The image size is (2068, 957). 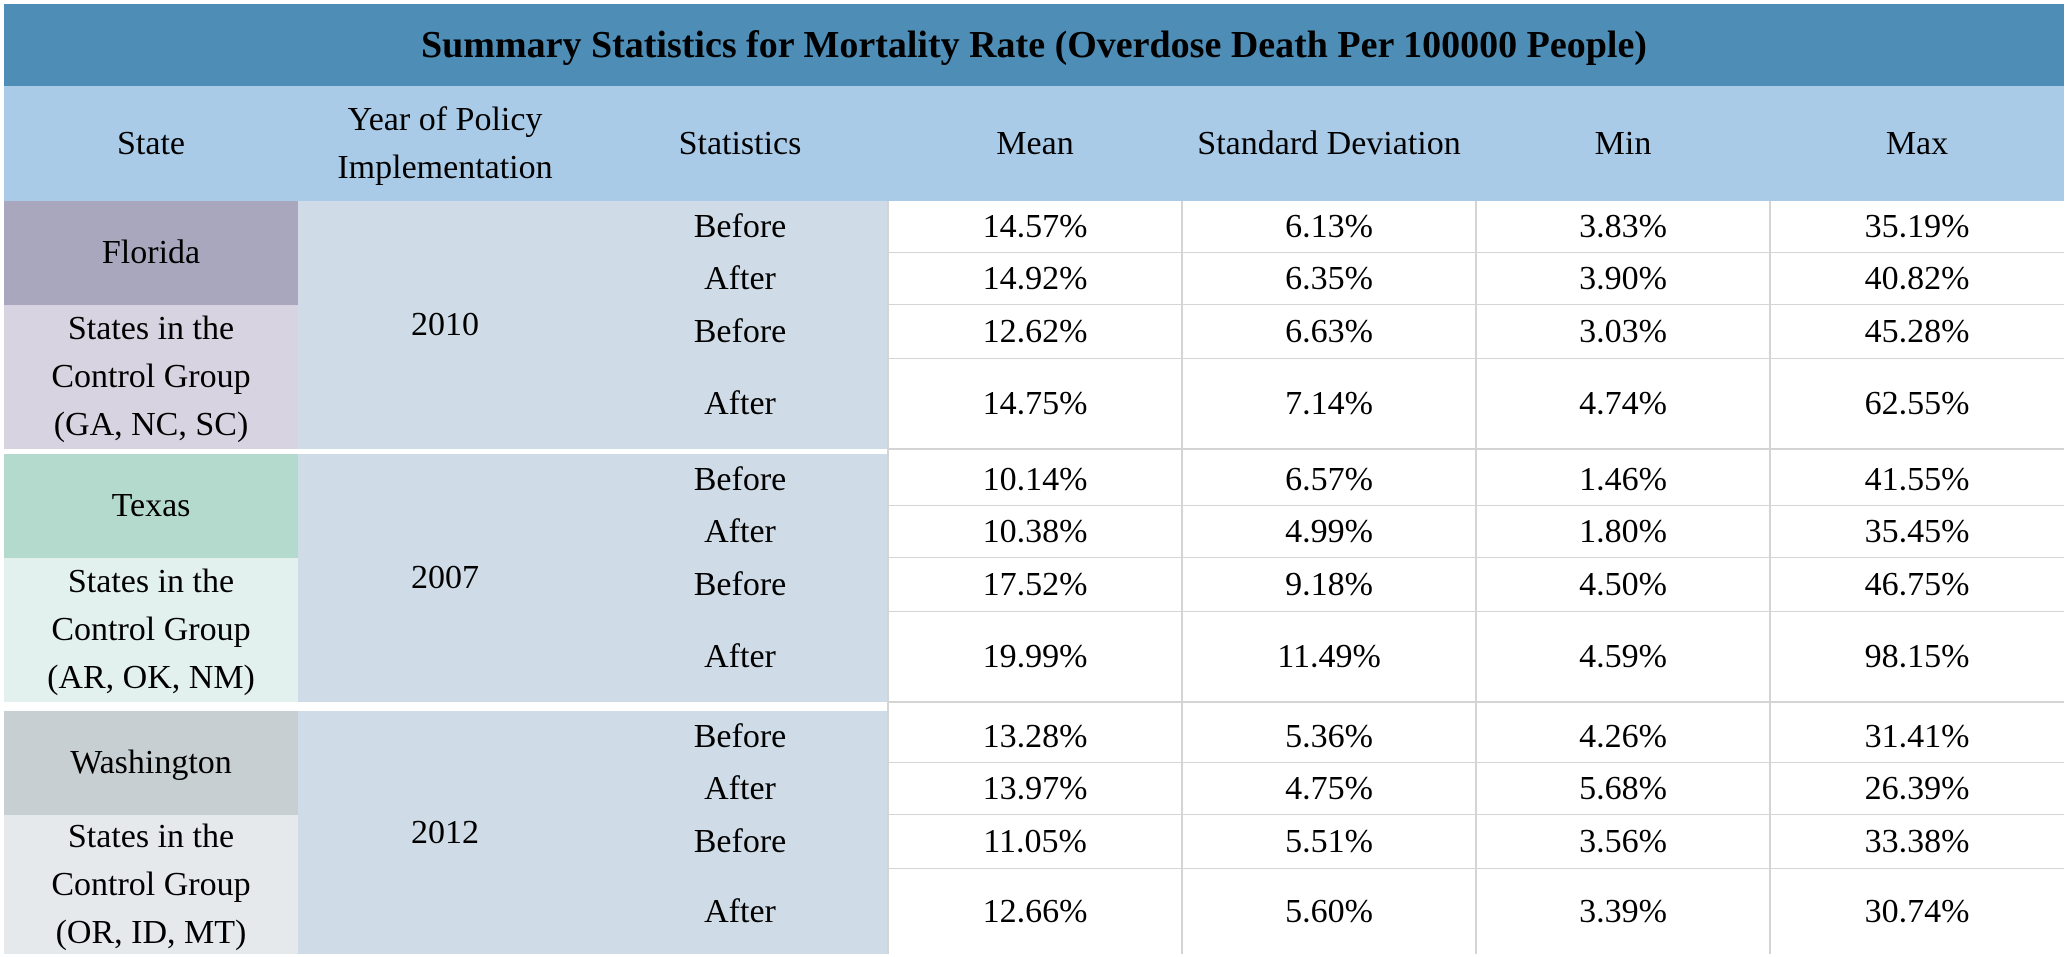 I want to click on header-mean: Mean, so click(x=1035, y=143).